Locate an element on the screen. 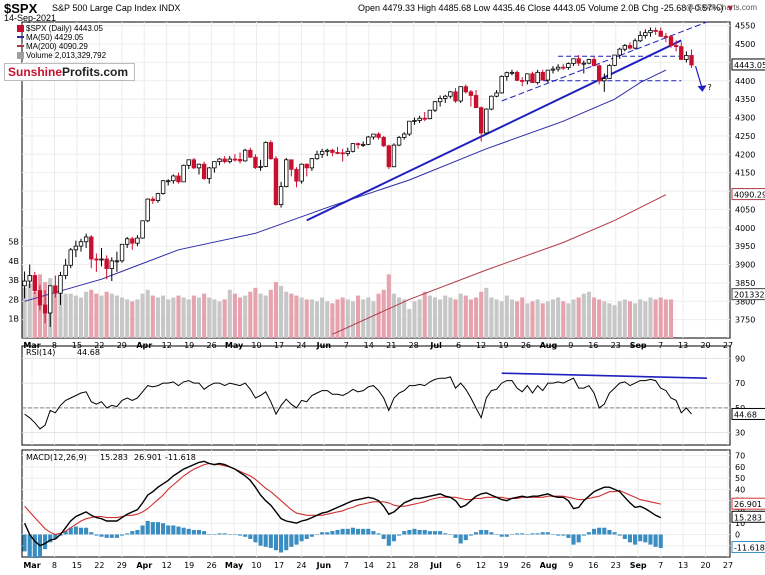 The width and height of the screenshot is (765, 575). x-tick-label-price: 26 is located at coordinates (212, 345).